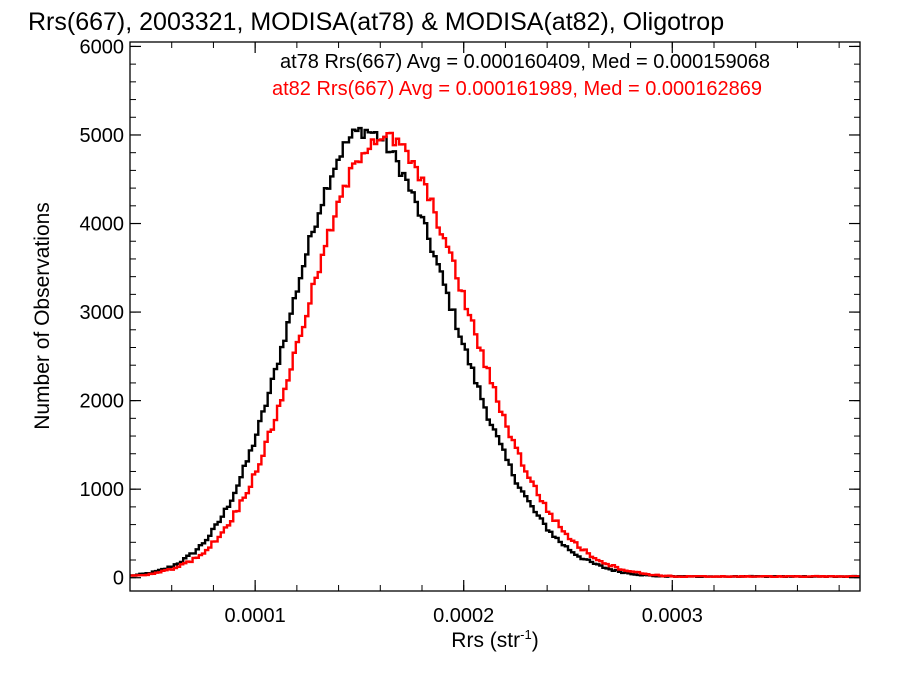  I want to click on y-tick-label: 4000, so click(102, 225).